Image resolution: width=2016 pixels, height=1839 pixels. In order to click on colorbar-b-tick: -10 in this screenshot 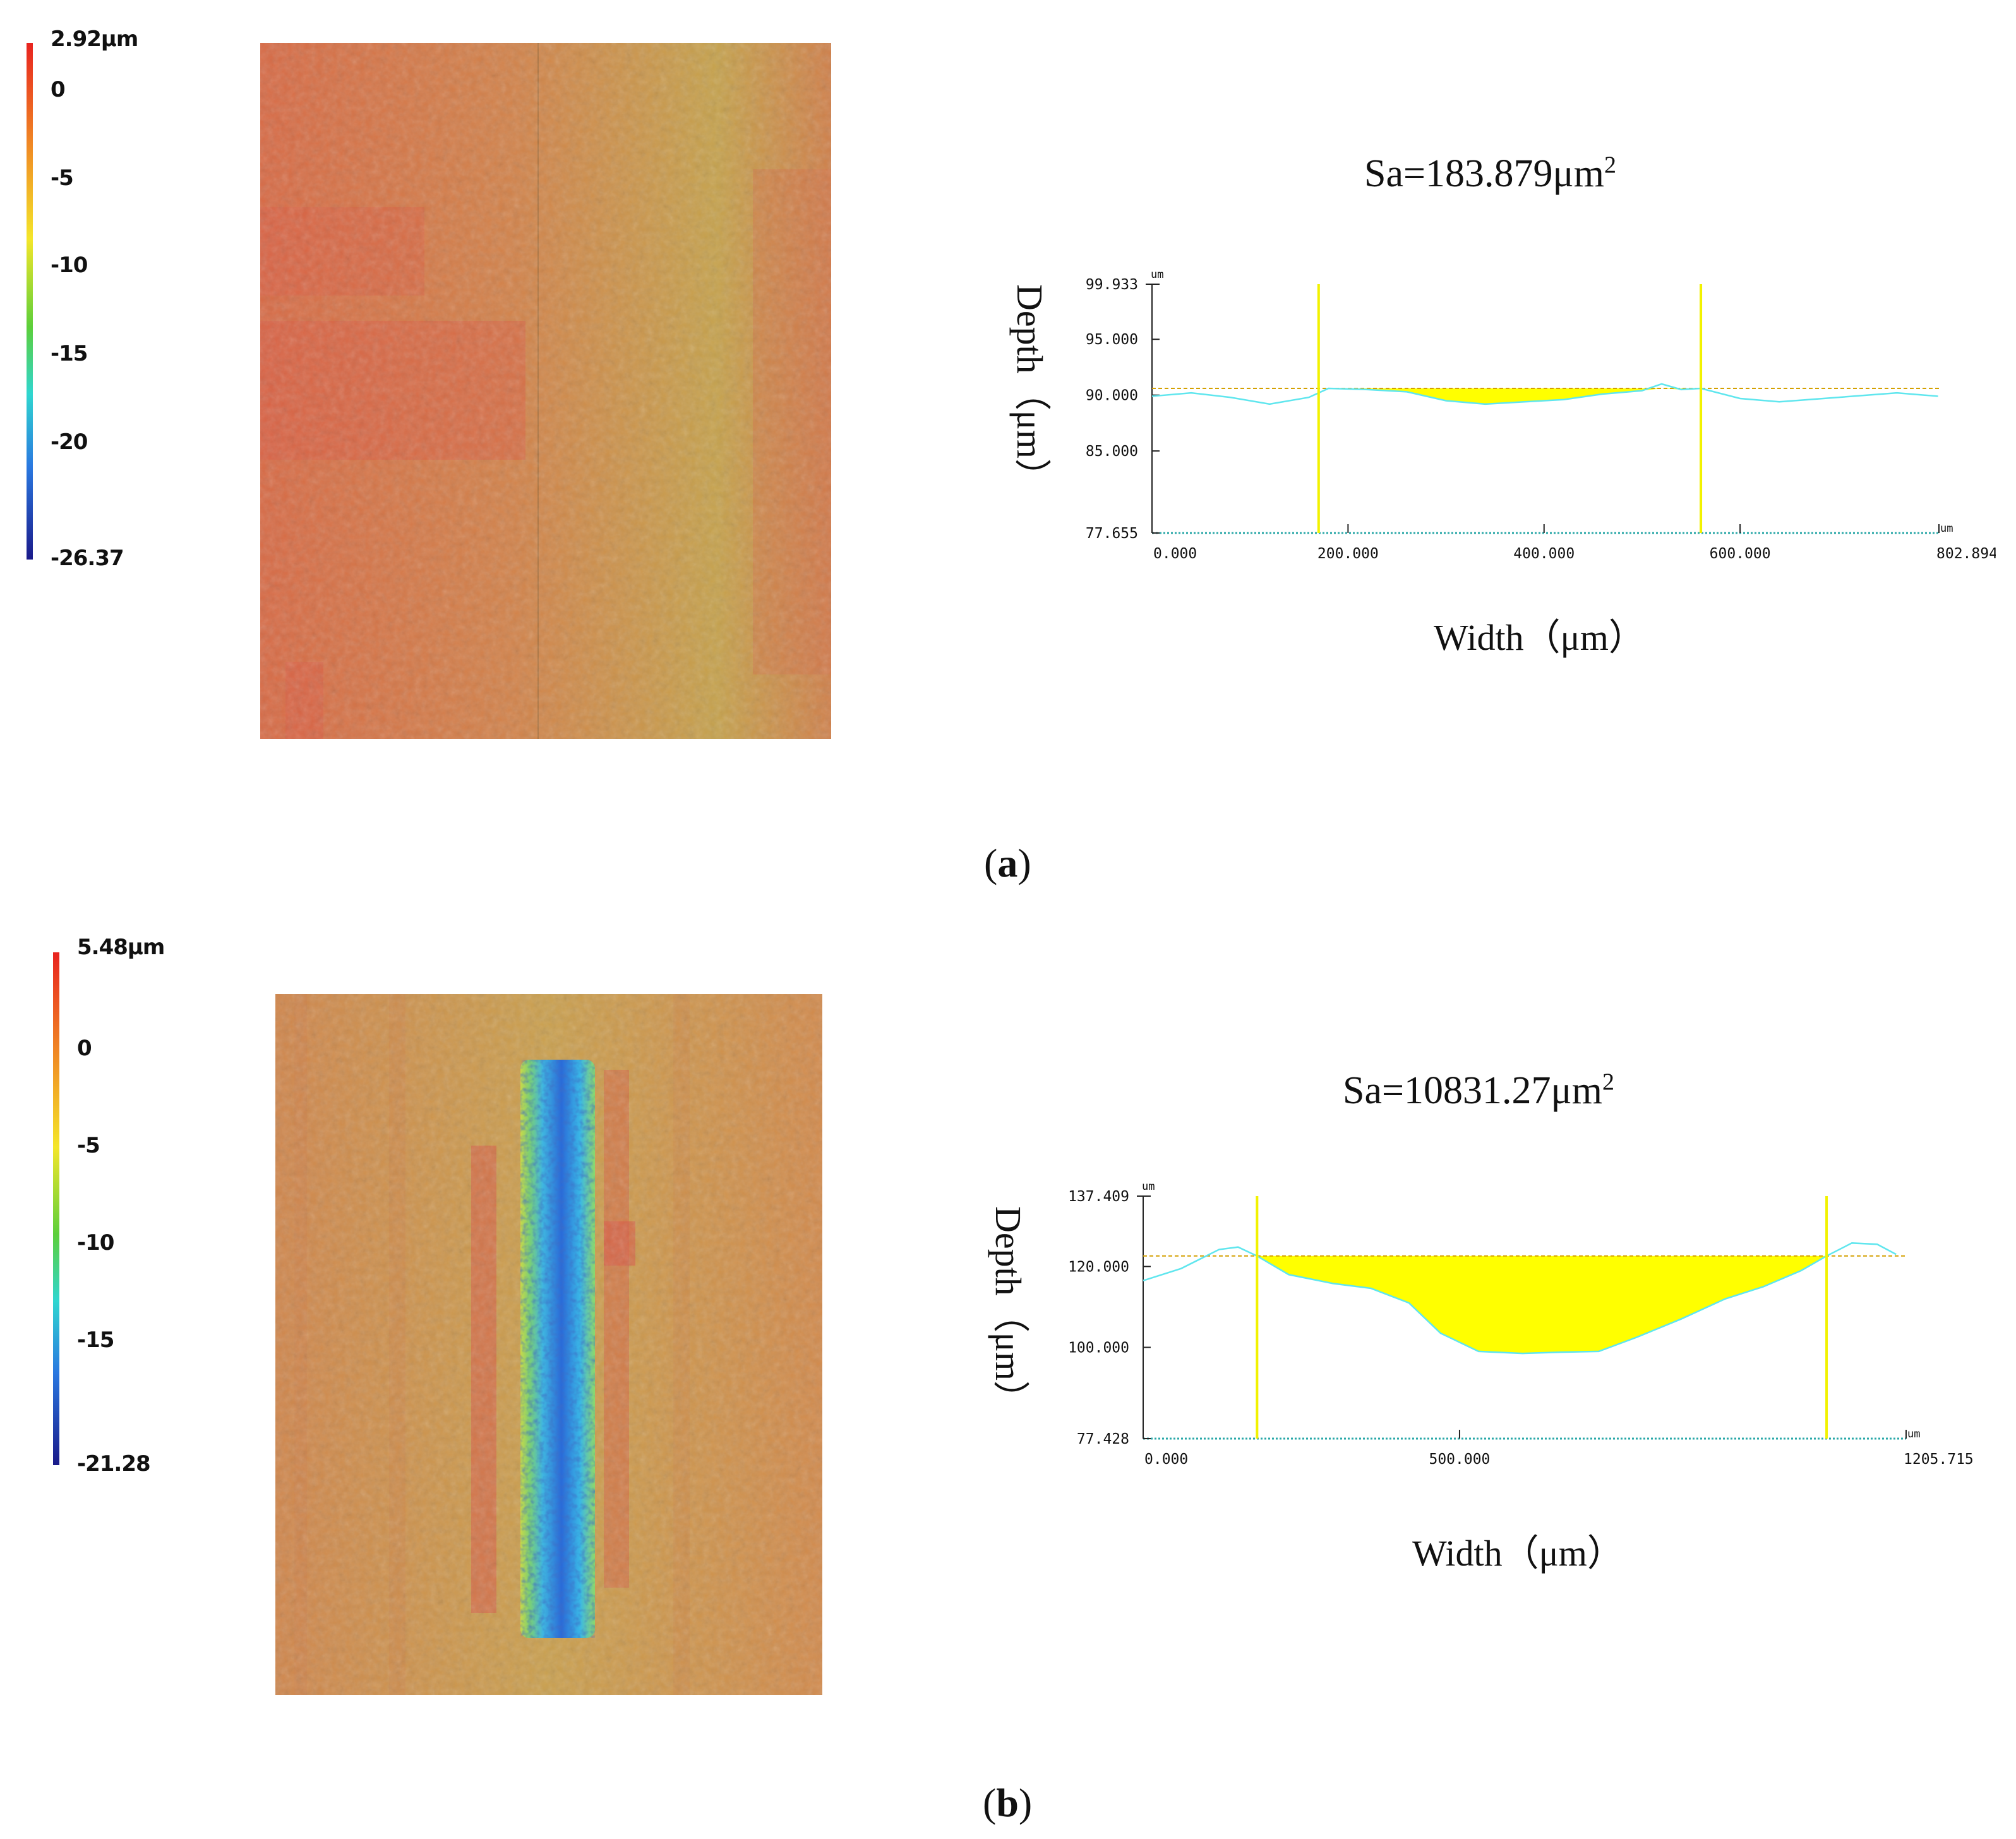, I will do `click(95, 1242)`.